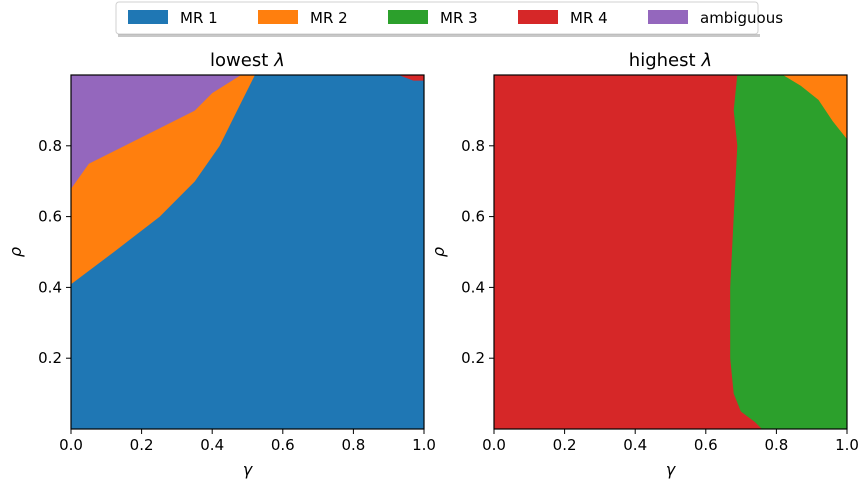 This screenshot has width=862, height=485. What do you see at coordinates (239, 60) in the screenshot?
I see `chart-title-text: lowest` at bounding box center [239, 60].